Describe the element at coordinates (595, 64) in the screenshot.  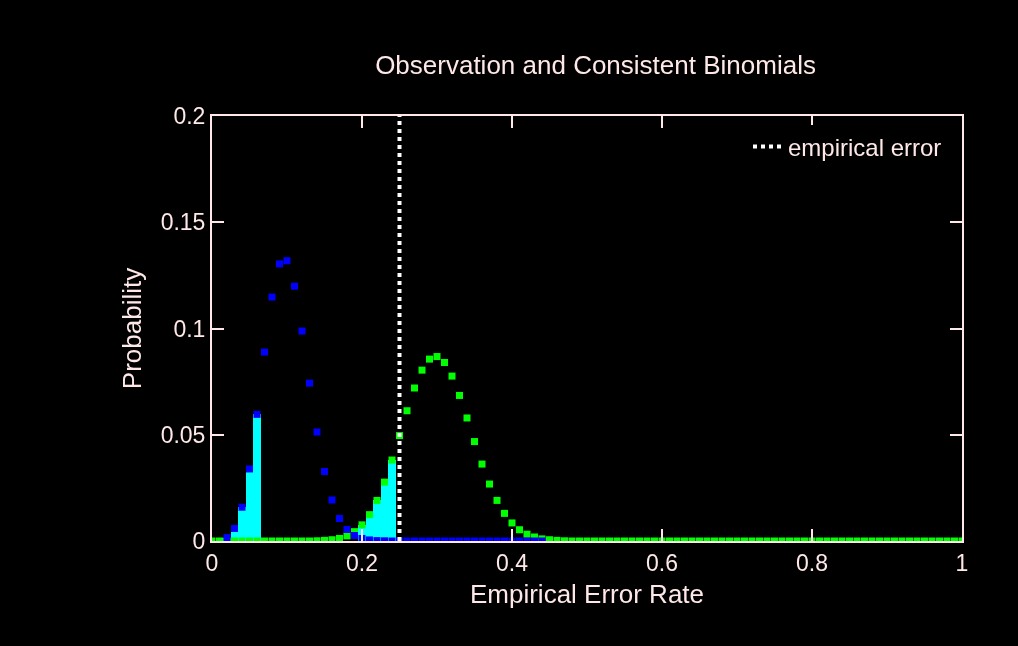
I see `chart-title: Observation and Consistent Binomials` at that location.